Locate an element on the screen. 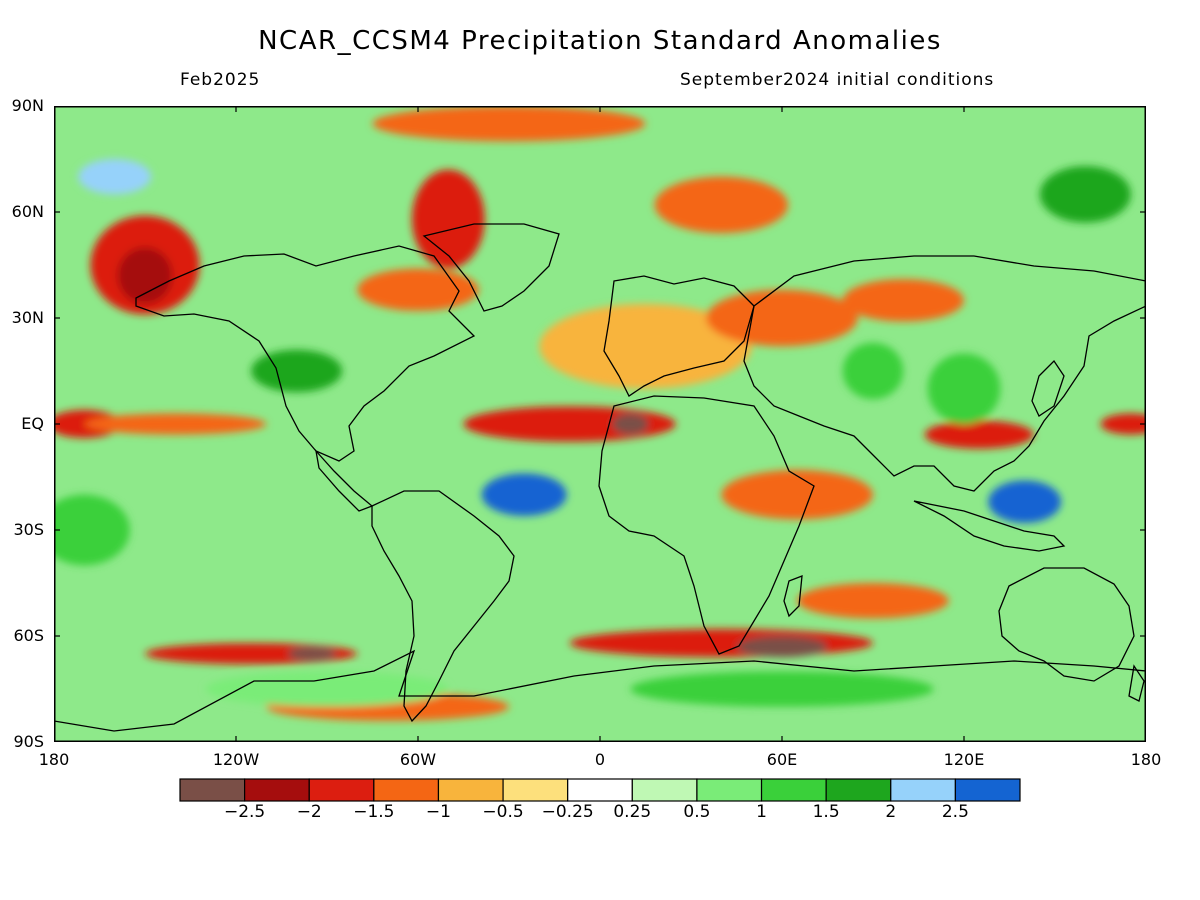  colorbar-label: −1 is located at coordinates (438, 812).